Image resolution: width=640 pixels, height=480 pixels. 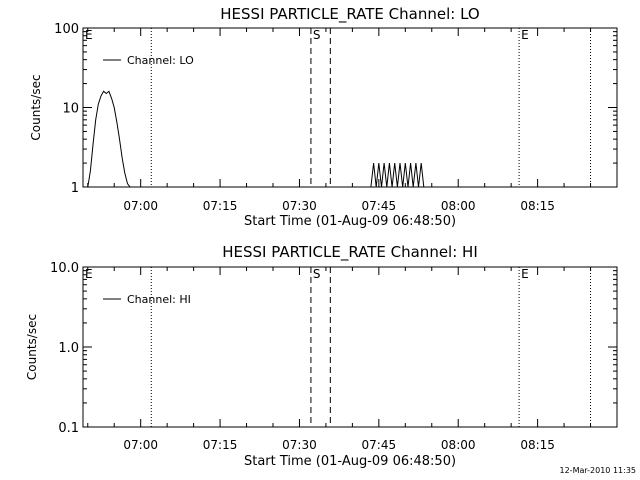 What do you see at coordinates (350, 252) in the screenshot?
I see `chart-title: HESSI PARTICLE_RATE Channel: HI` at bounding box center [350, 252].